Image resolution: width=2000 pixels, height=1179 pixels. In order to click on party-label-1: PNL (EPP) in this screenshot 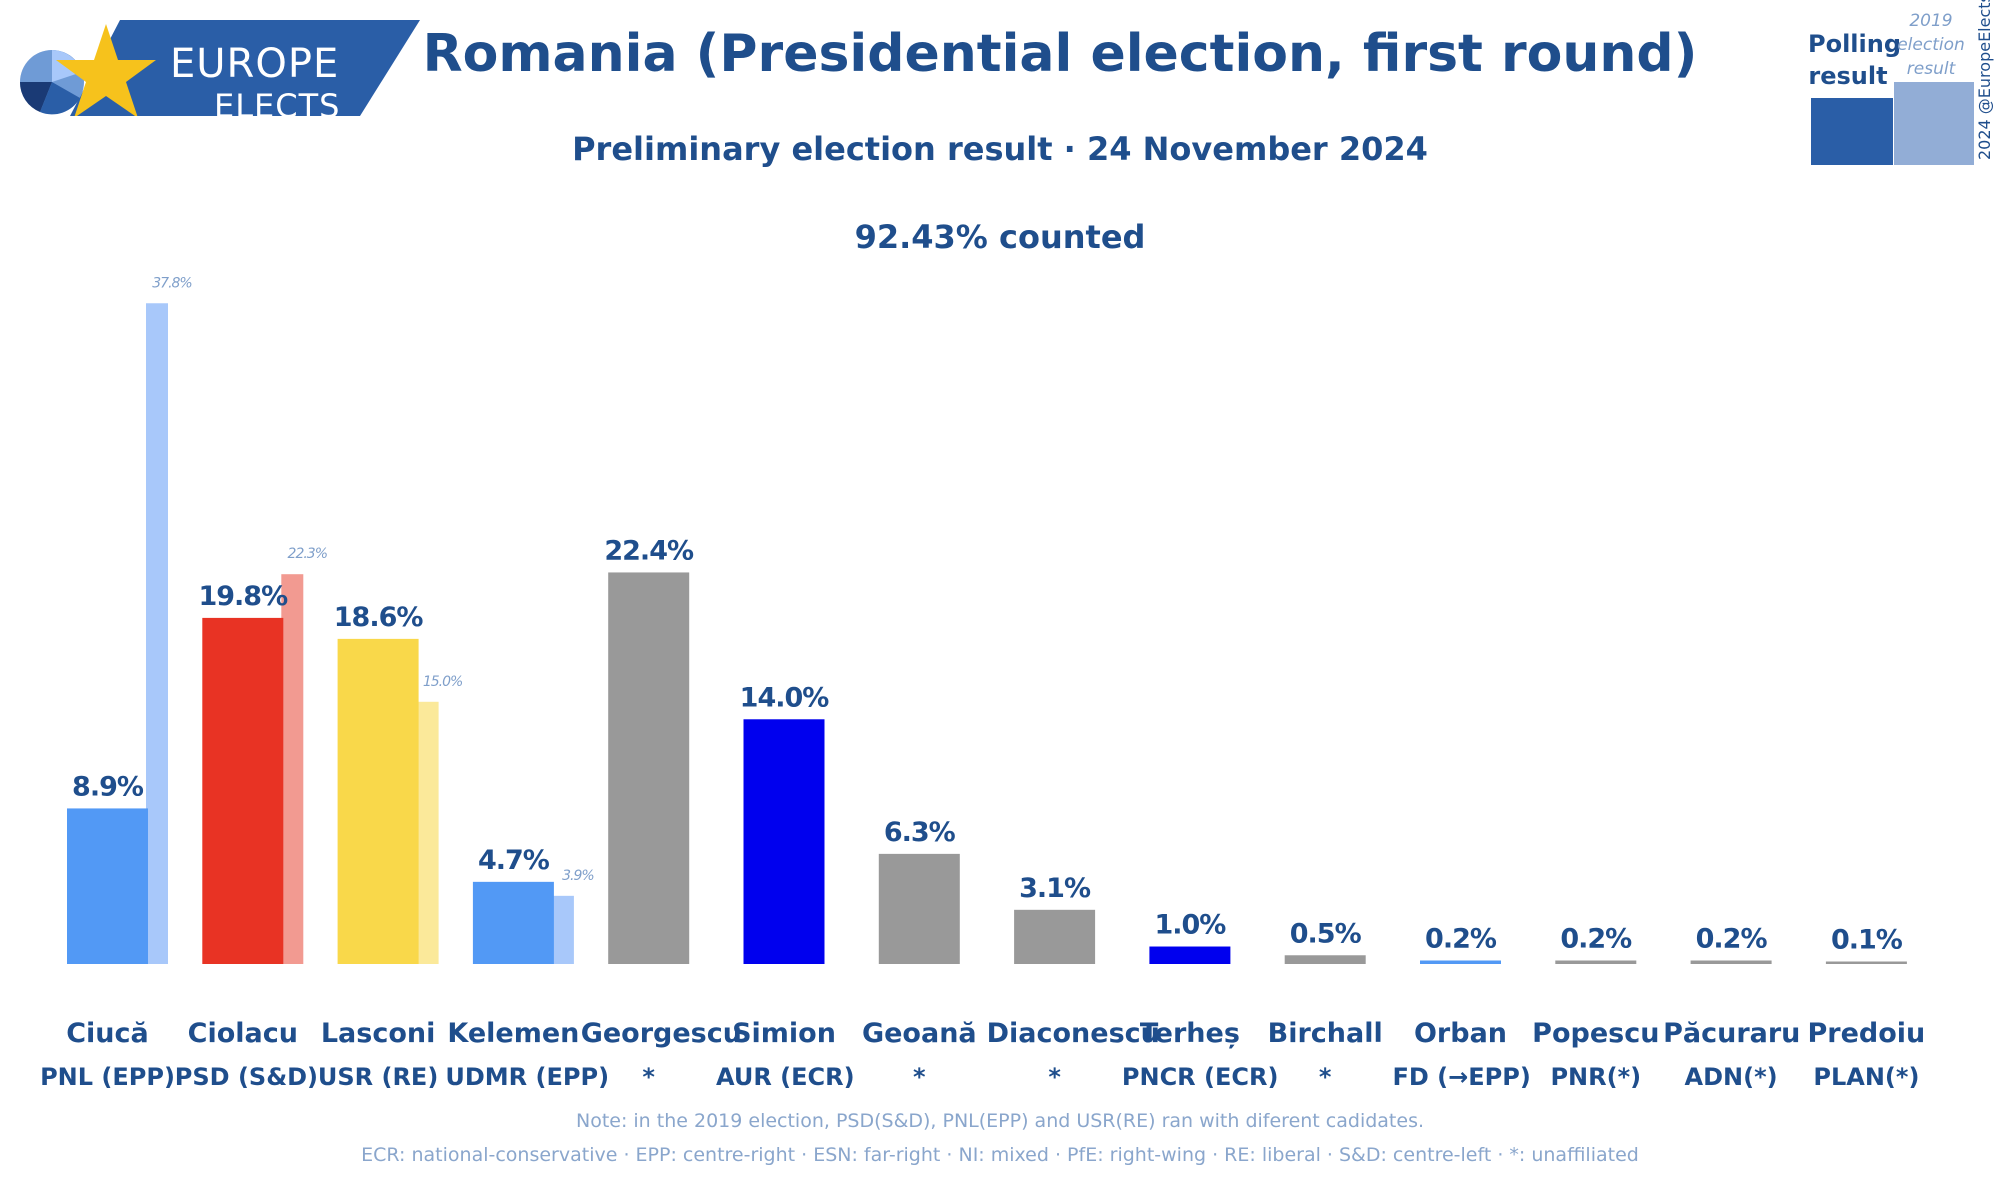, I will do `click(107, 1077)`.